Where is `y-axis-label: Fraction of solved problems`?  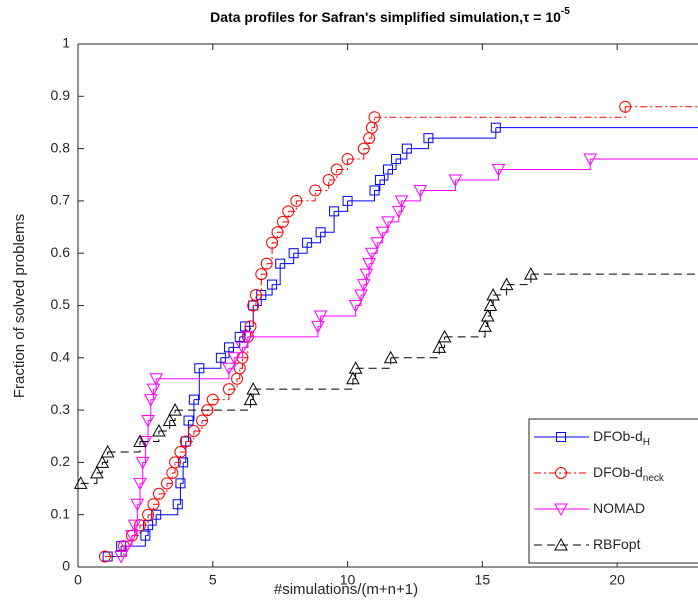
y-axis-label: Fraction of solved problems is located at coordinates (19, 306).